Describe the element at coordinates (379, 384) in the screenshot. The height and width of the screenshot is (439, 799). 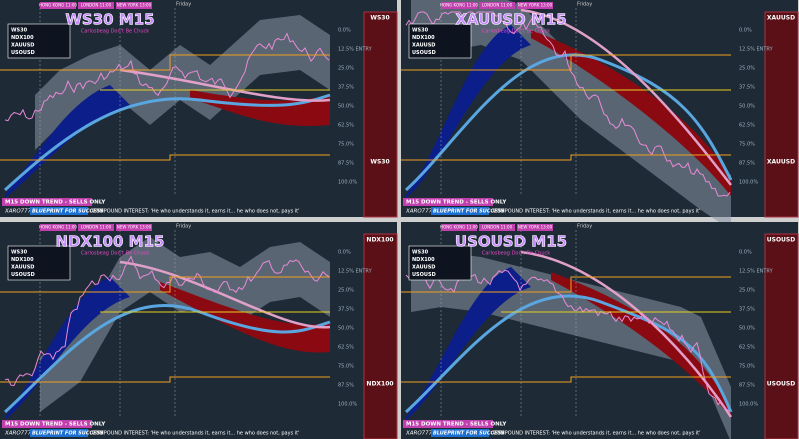
I see `info-symbol-lower: NDX100` at that location.